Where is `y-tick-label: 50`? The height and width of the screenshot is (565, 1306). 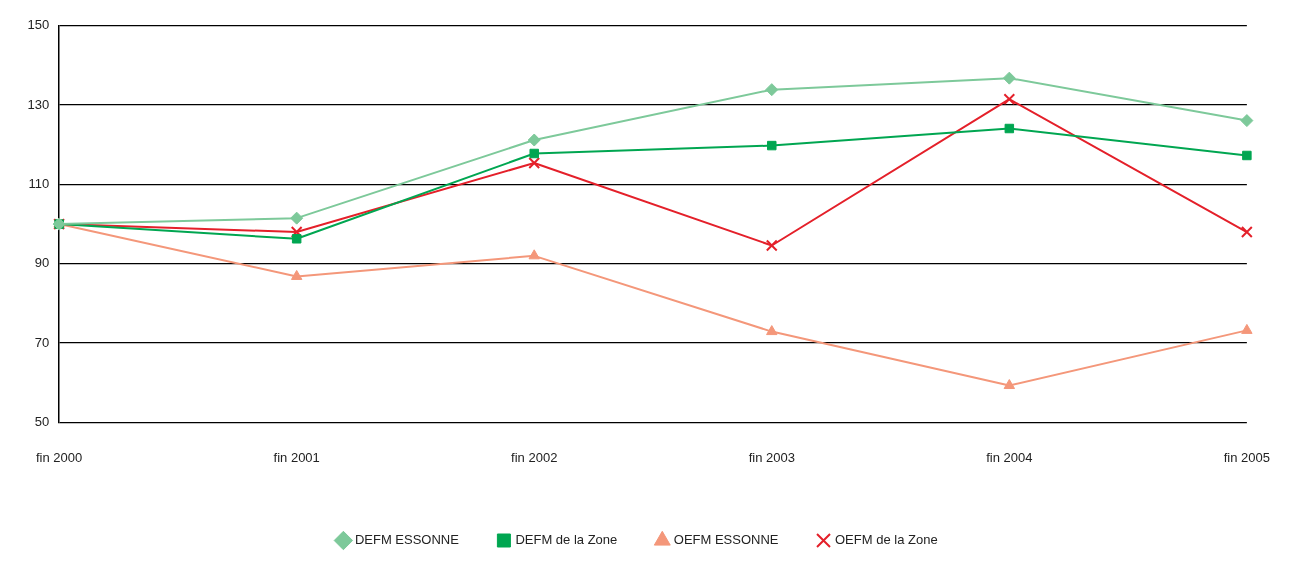
y-tick-label: 50 is located at coordinates (42, 421).